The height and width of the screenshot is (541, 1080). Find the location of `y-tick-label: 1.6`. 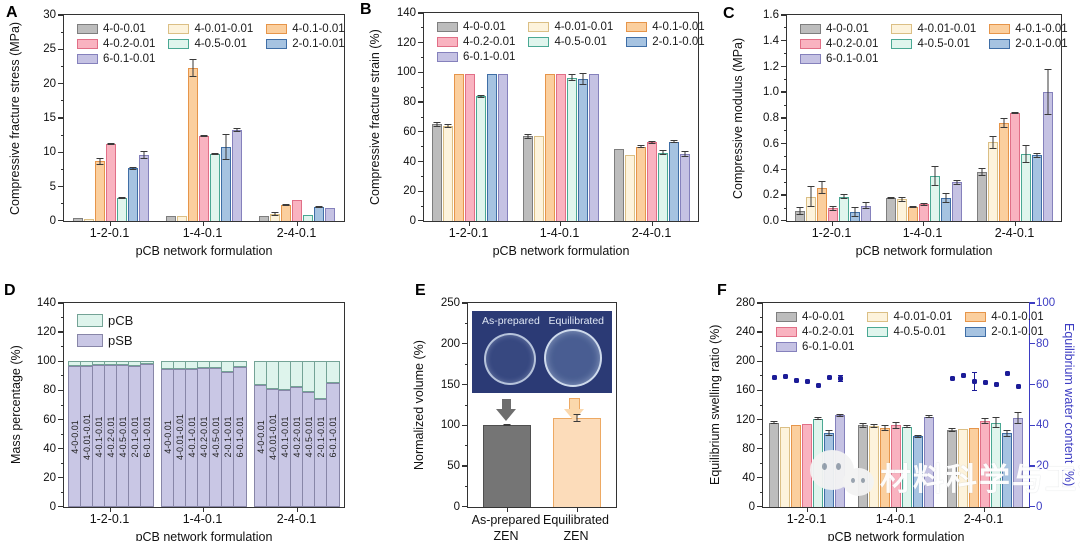

y-tick-label: 1.6 is located at coordinates (771, 15).